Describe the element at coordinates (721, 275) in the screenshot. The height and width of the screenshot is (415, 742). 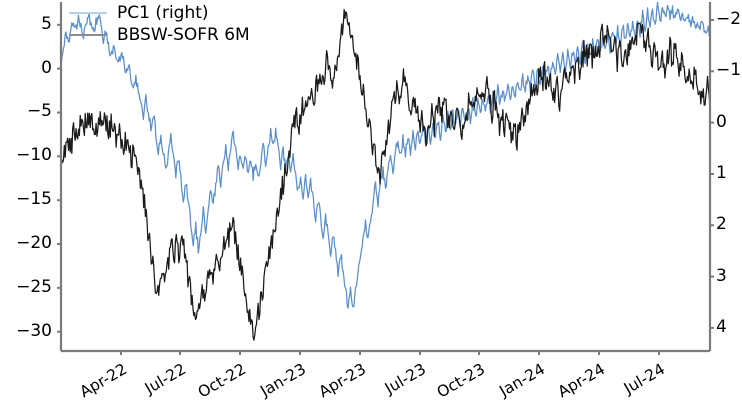
I see `right-axis-tick-label: 3` at that location.